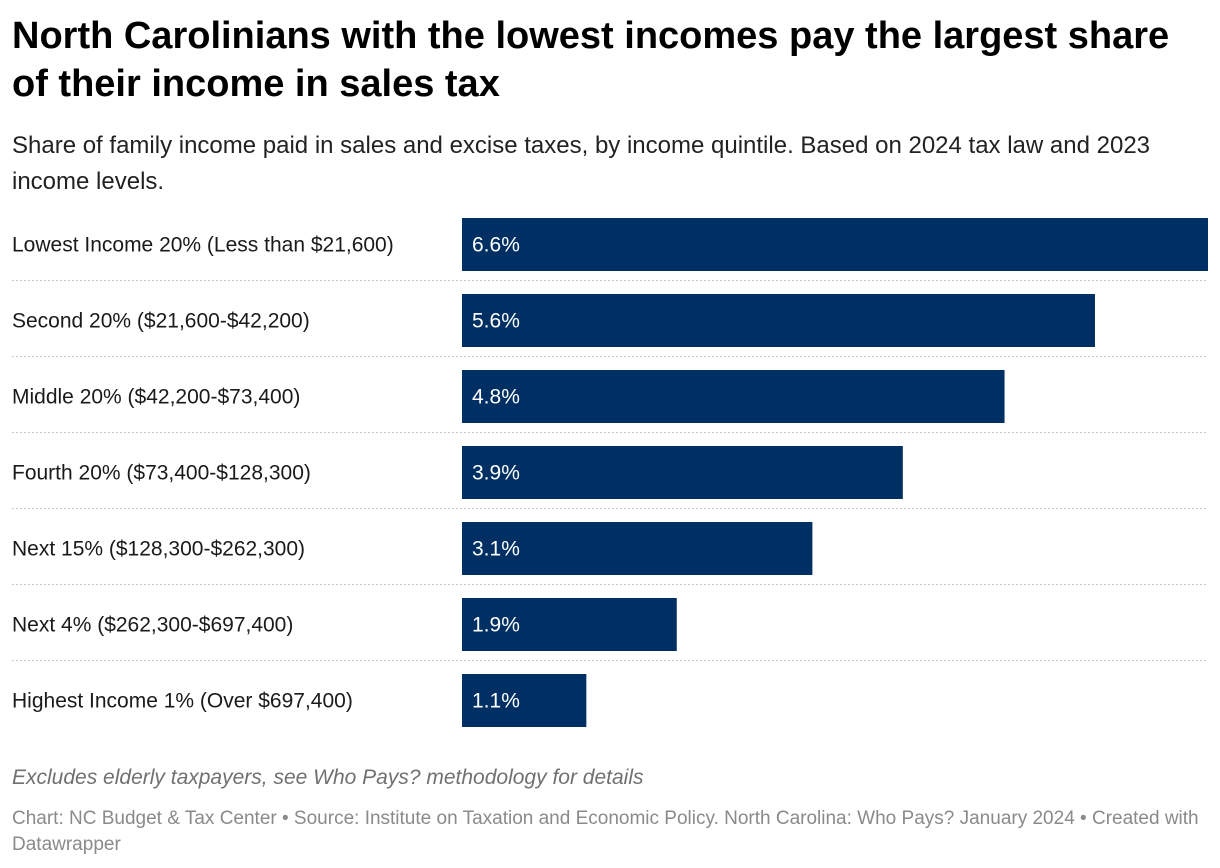 The height and width of the screenshot is (868, 1220). I want to click on value-label: 1.1%, so click(496, 701).